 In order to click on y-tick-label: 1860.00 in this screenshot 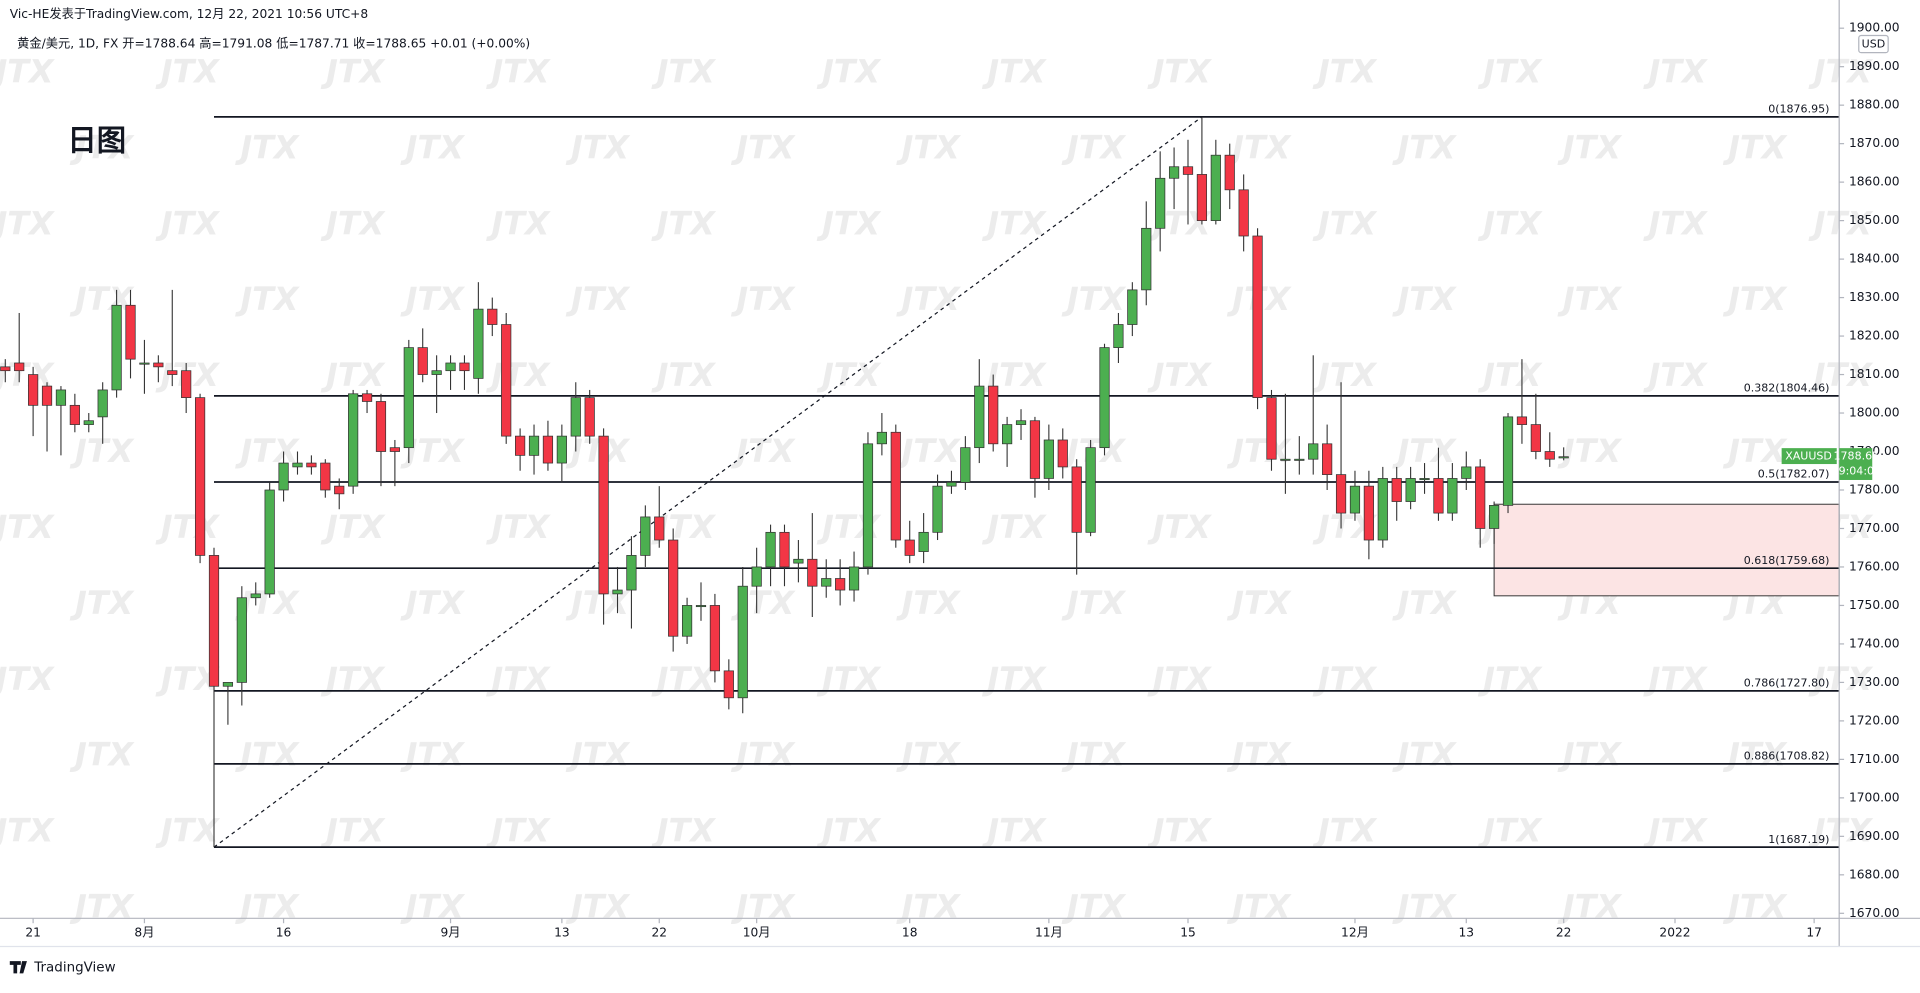, I will do `click(1874, 182)`.